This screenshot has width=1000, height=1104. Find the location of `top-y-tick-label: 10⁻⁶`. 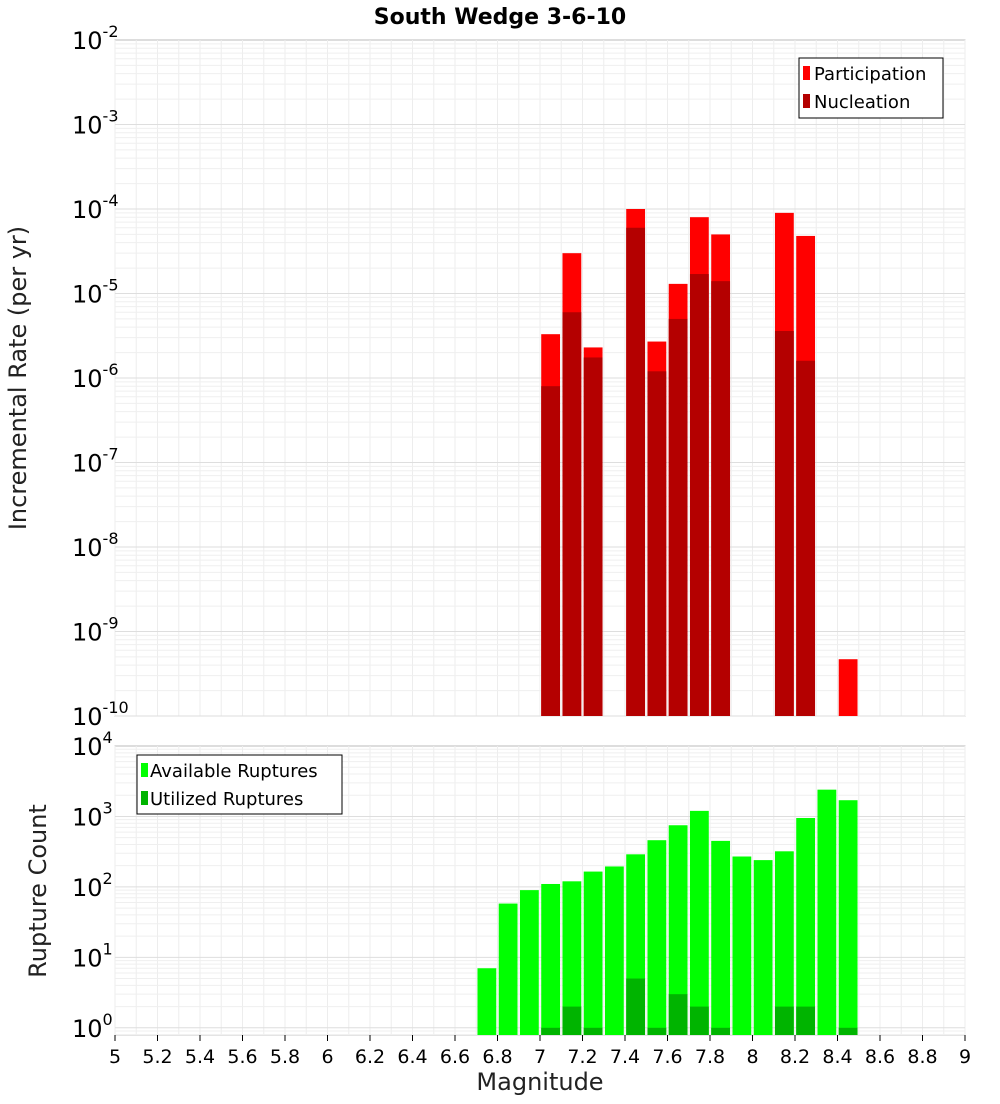

top-y-tick-label: 10⁻⁶ is located at coordinates (95, 376).